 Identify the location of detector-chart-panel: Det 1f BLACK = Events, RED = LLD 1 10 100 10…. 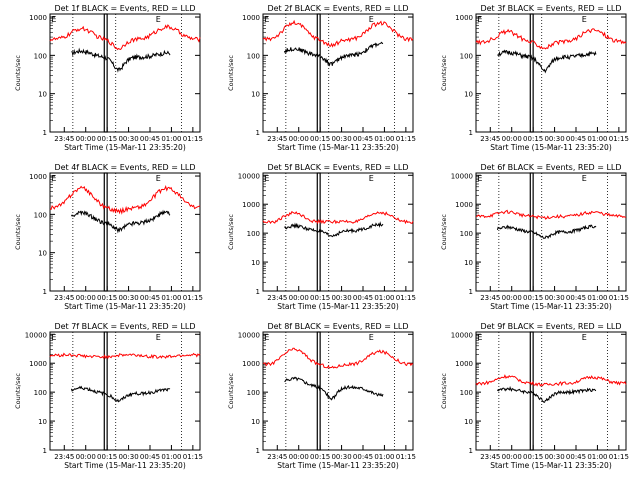
(108, 78).